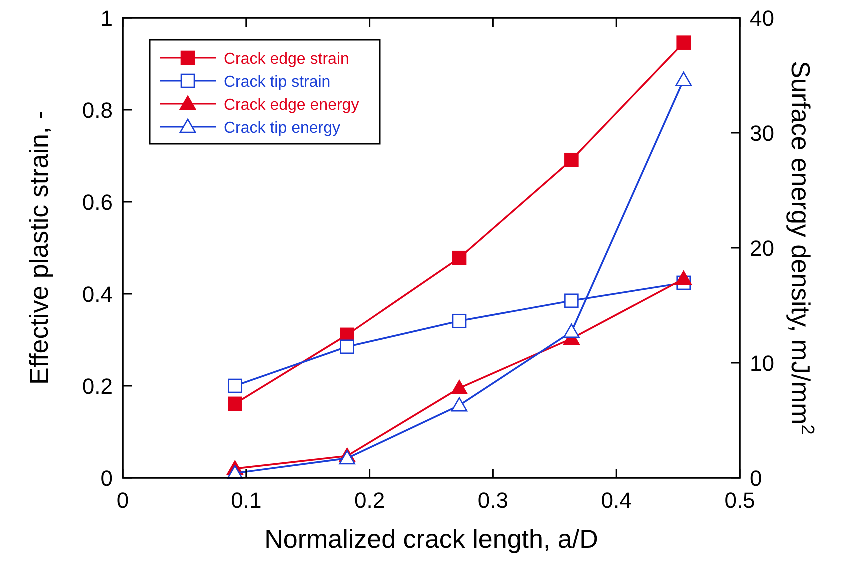 The height and width of the screenshot is (562, 842). Describe the element at coordinates (493, 500) in the screenshot. I see `x-tick-label: 0.3` at that location.